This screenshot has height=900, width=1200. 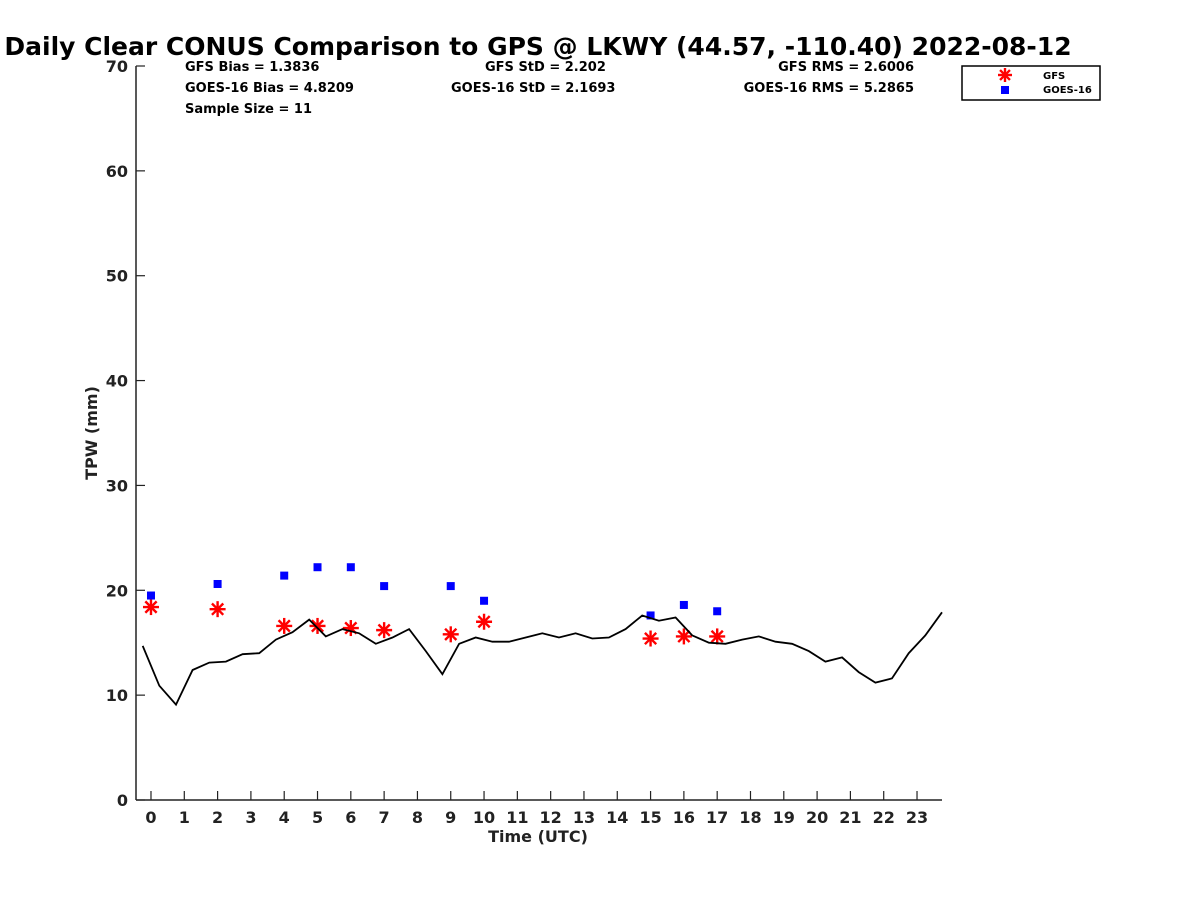 What do you see at coordinates (917, 817) in the screenshot?
I see `x-tick-label: 23` at bounding box center [917, 817].